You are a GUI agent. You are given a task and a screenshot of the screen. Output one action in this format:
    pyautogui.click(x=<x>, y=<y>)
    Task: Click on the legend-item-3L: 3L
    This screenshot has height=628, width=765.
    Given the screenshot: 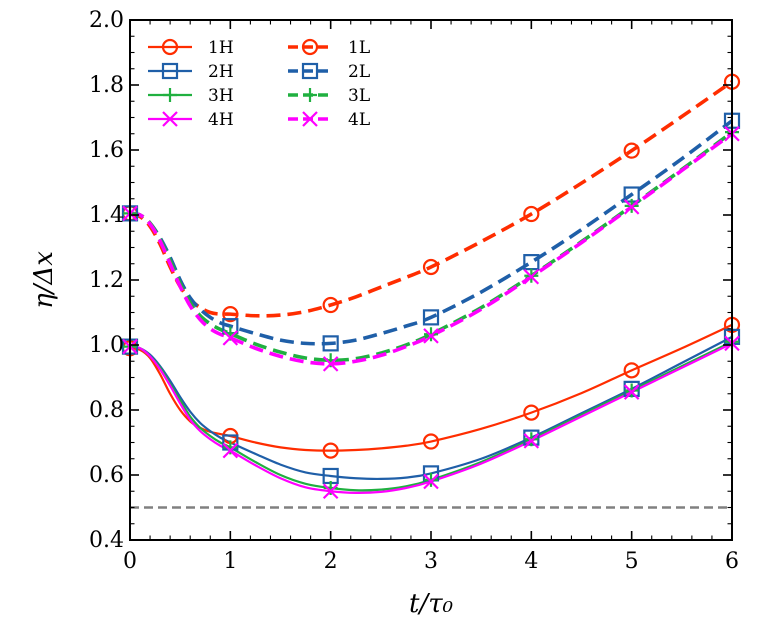 What is the action you would take?
    pyautogui.click(x=329, y=96)
    